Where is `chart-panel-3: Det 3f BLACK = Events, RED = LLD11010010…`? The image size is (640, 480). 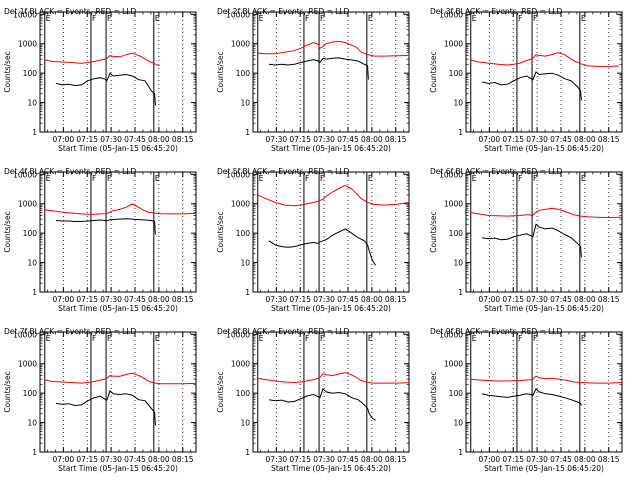
chart-panel-3: Det 3f BLACK = Events, RED = LLD11010010… is located at coordinates (526, 80).